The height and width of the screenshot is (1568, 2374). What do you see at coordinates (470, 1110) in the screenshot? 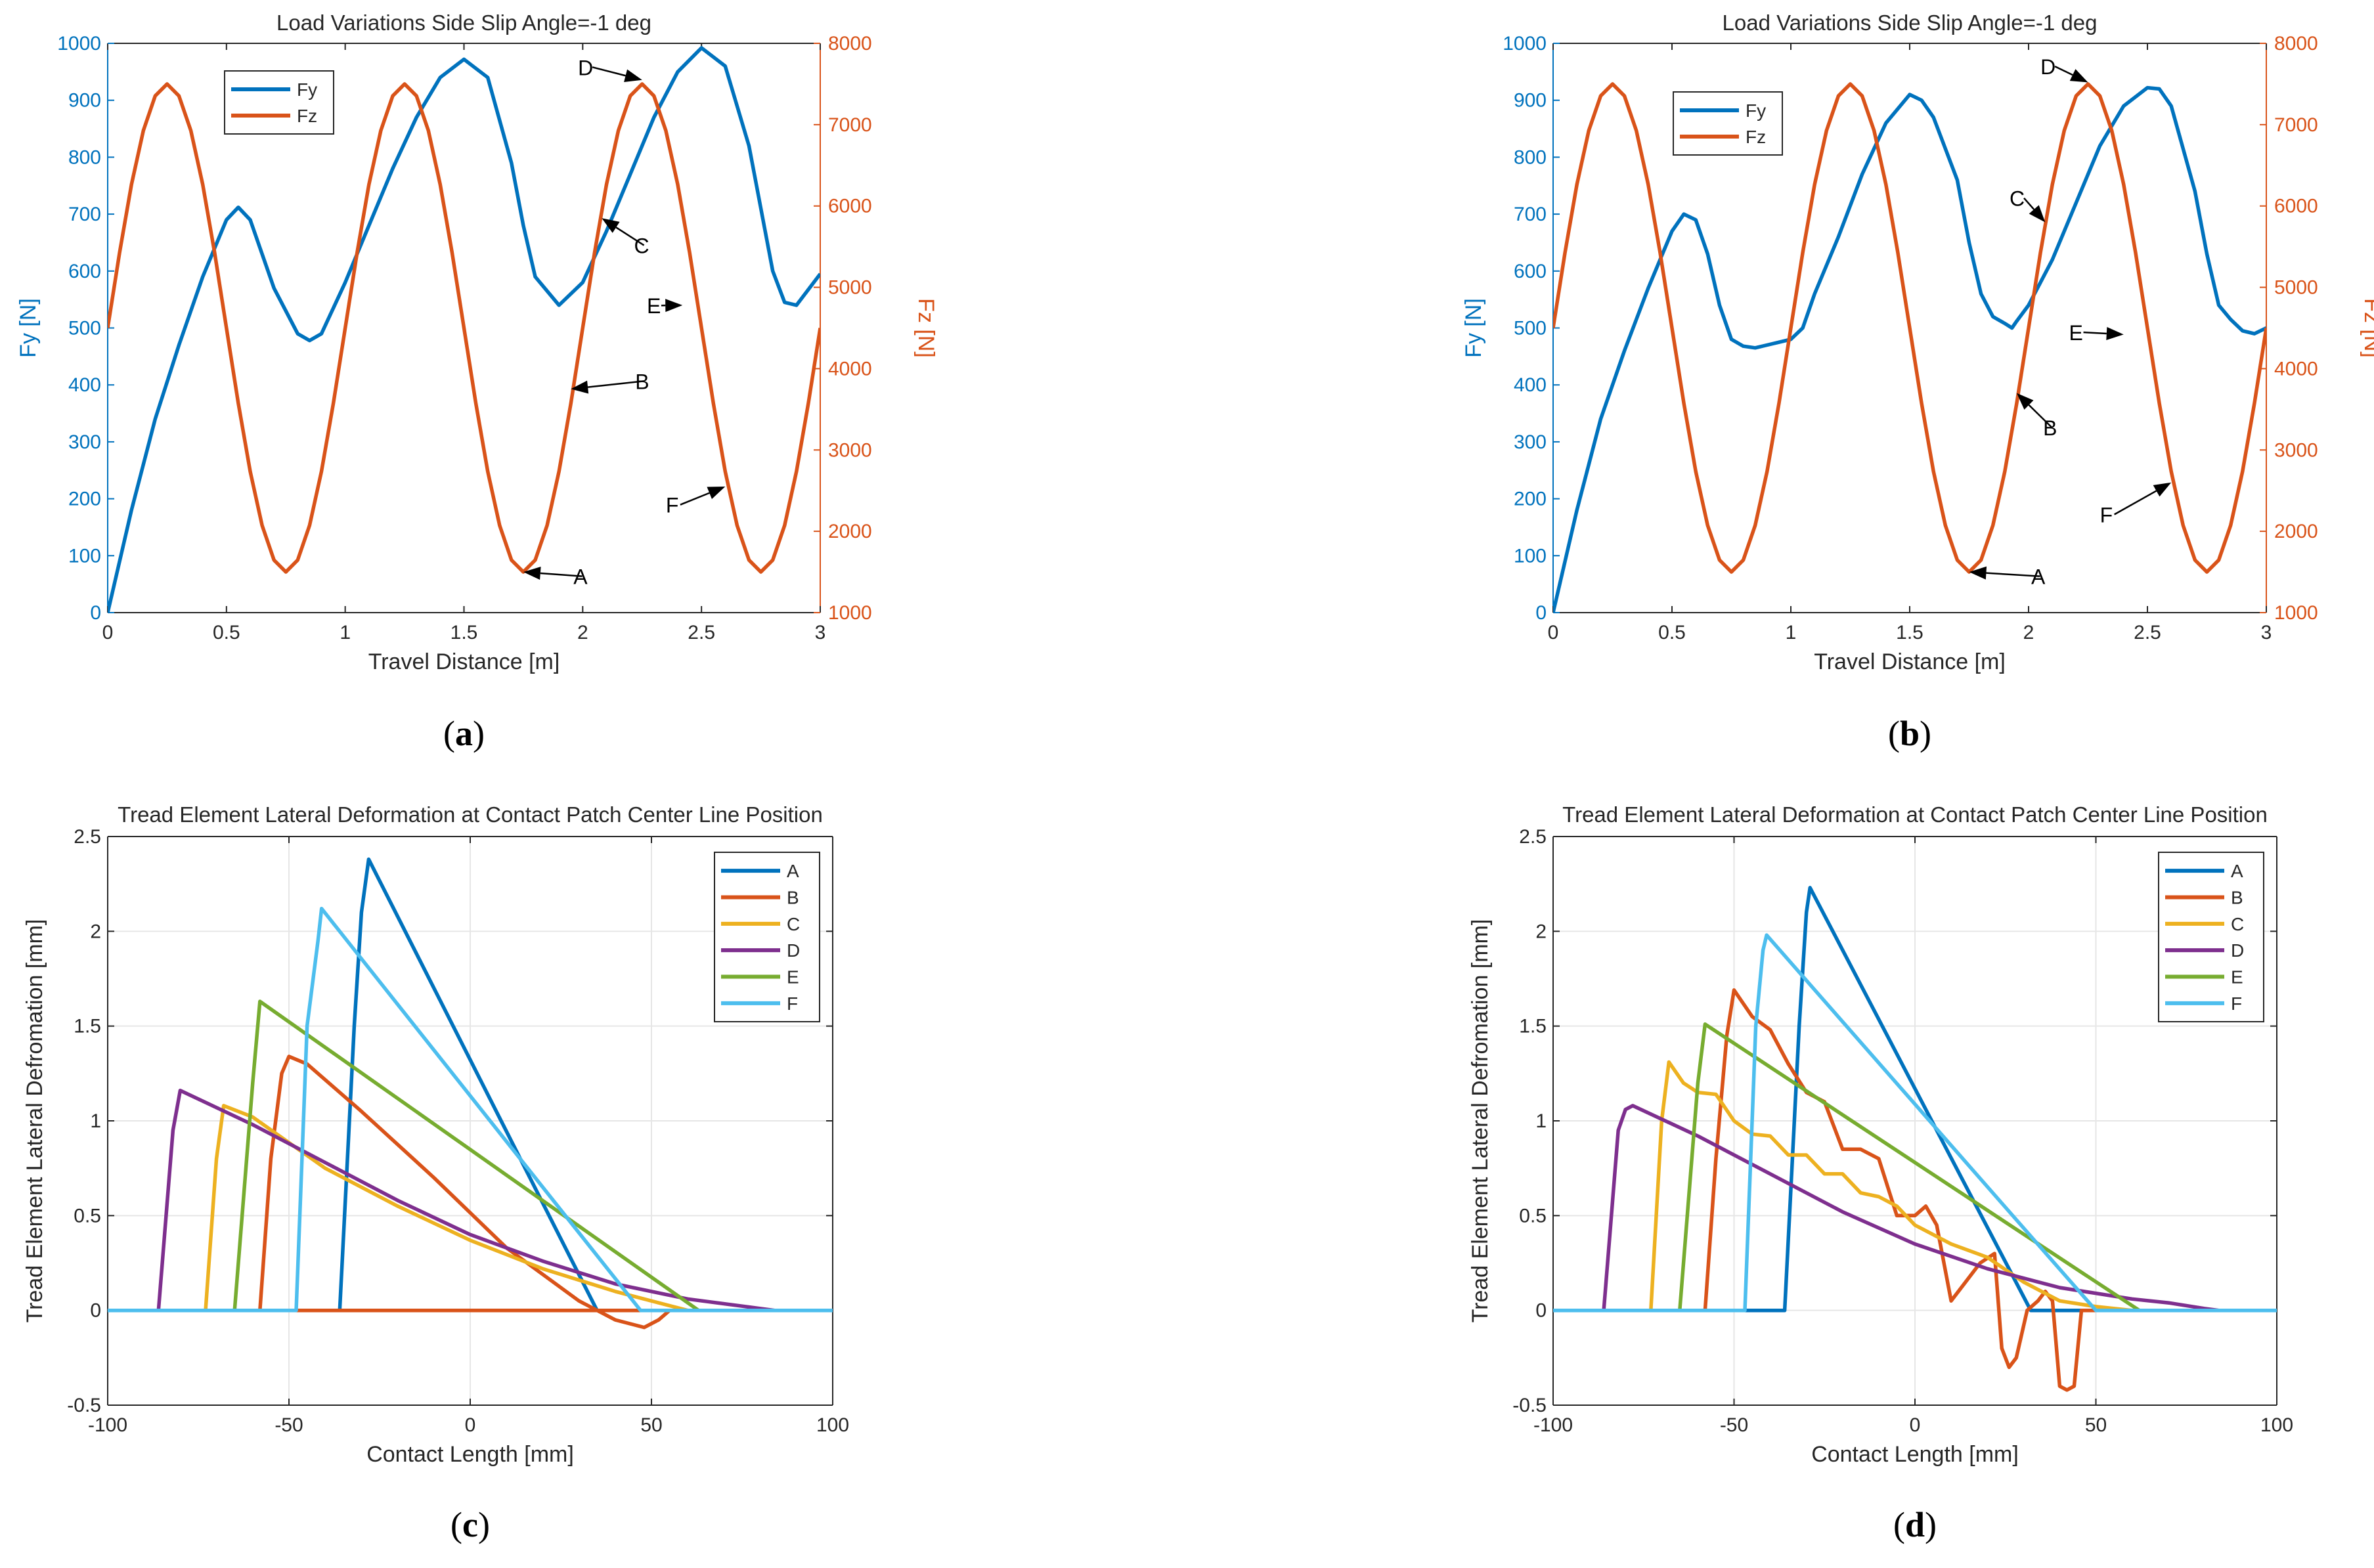
I see `series-line-f` at bounding box center [470, 1110].